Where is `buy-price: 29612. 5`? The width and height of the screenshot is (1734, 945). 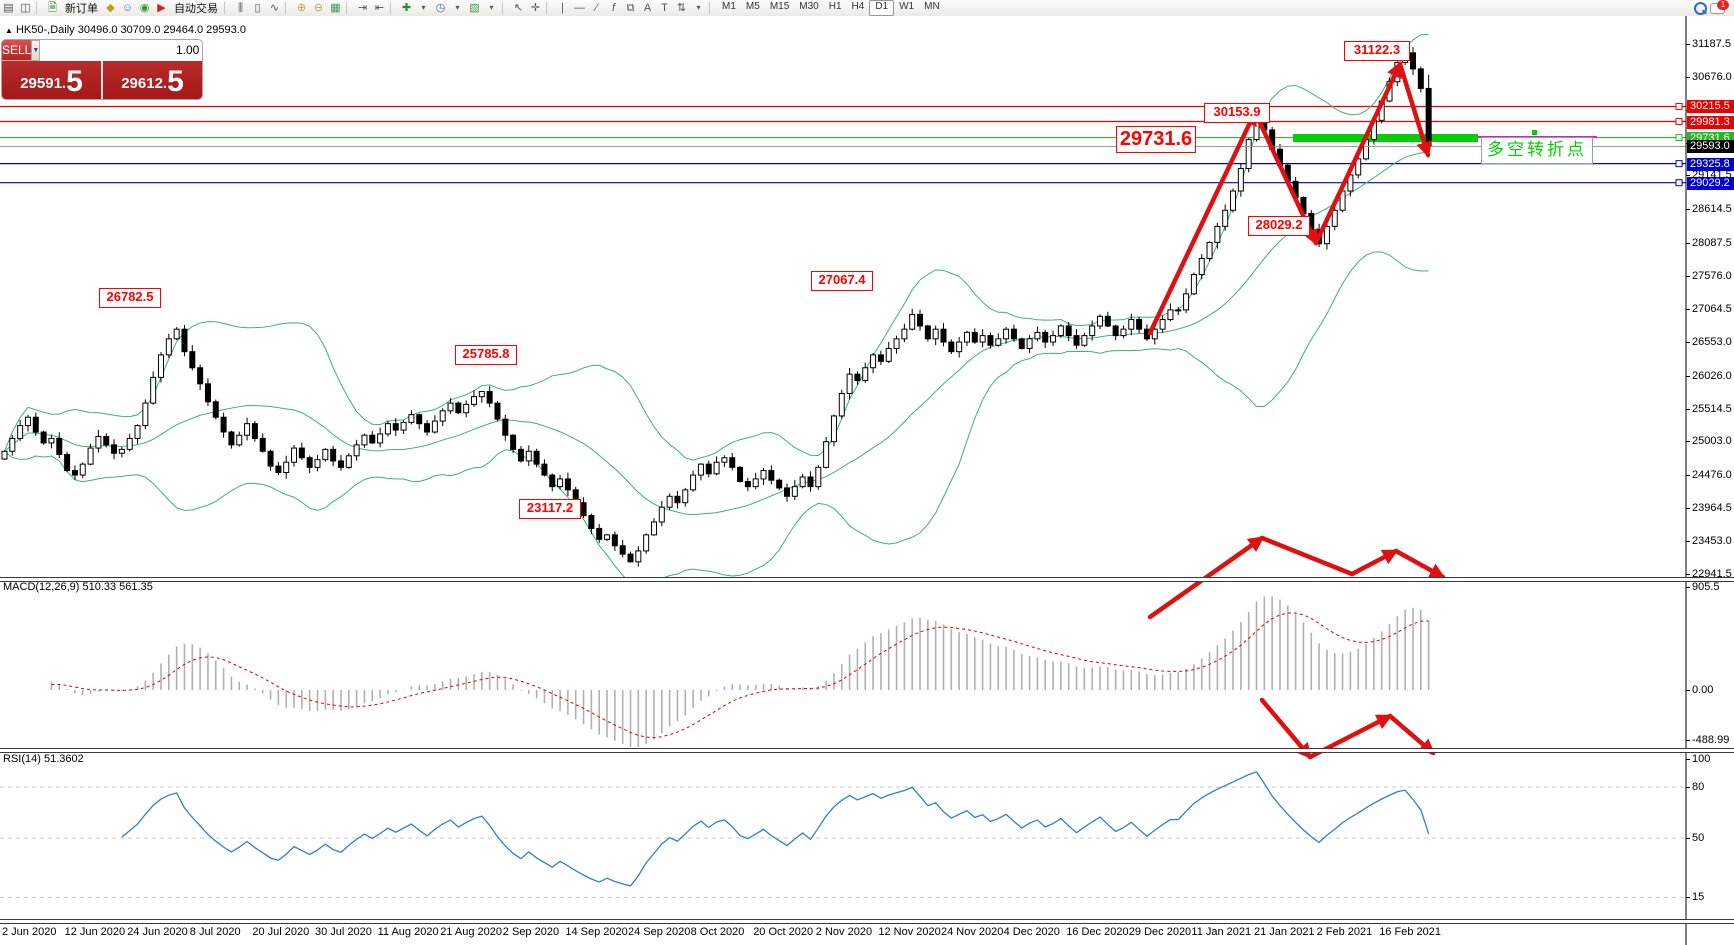 buy-price: 29612. 5 is located at coordinates (152, 81).